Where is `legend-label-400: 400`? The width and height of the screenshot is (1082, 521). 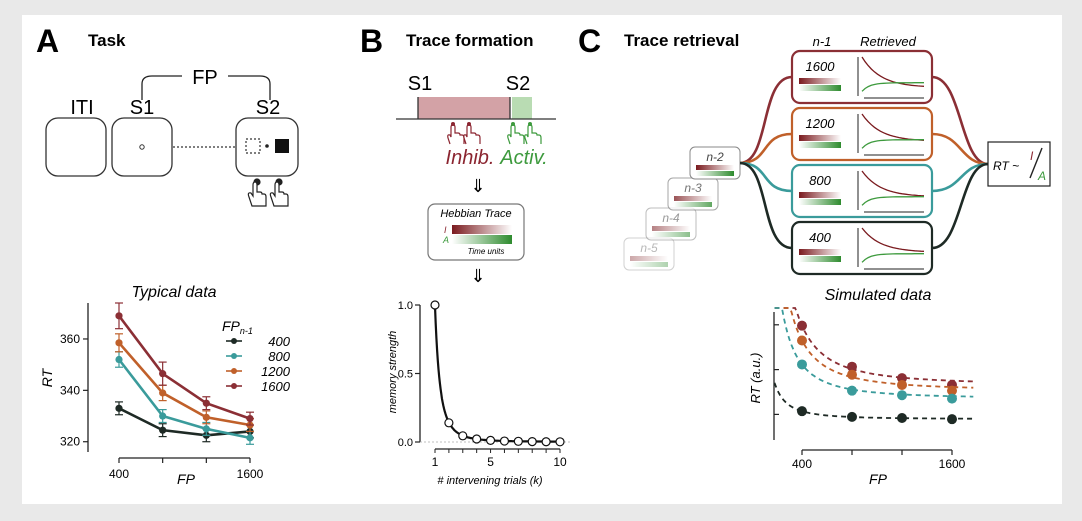 legend-label-400: 400 is located at coordinates (279, 341).